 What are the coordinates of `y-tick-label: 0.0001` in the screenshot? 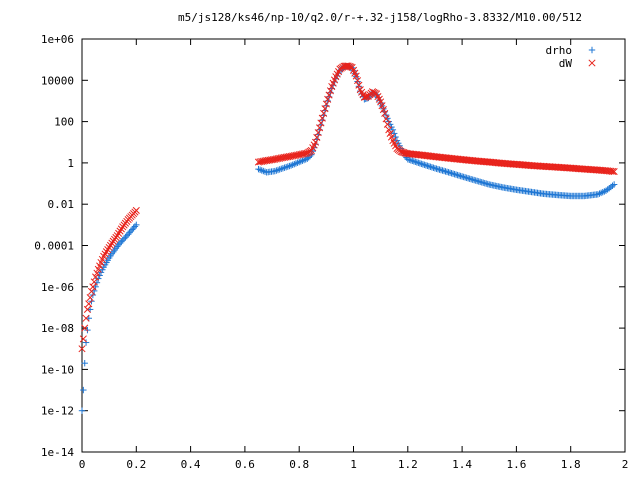 It's located at (54, 246).